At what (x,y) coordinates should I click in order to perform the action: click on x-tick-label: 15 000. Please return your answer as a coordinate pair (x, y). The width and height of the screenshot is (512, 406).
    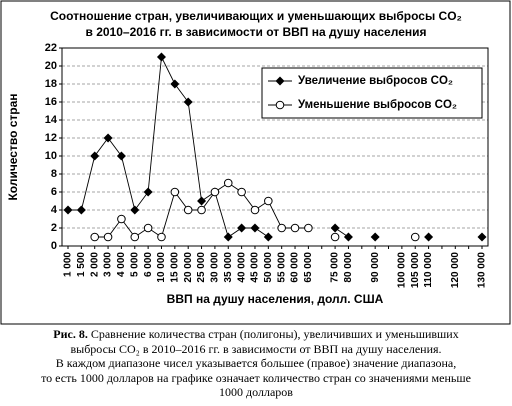
    Looking at the image, I should click on (174, 267).